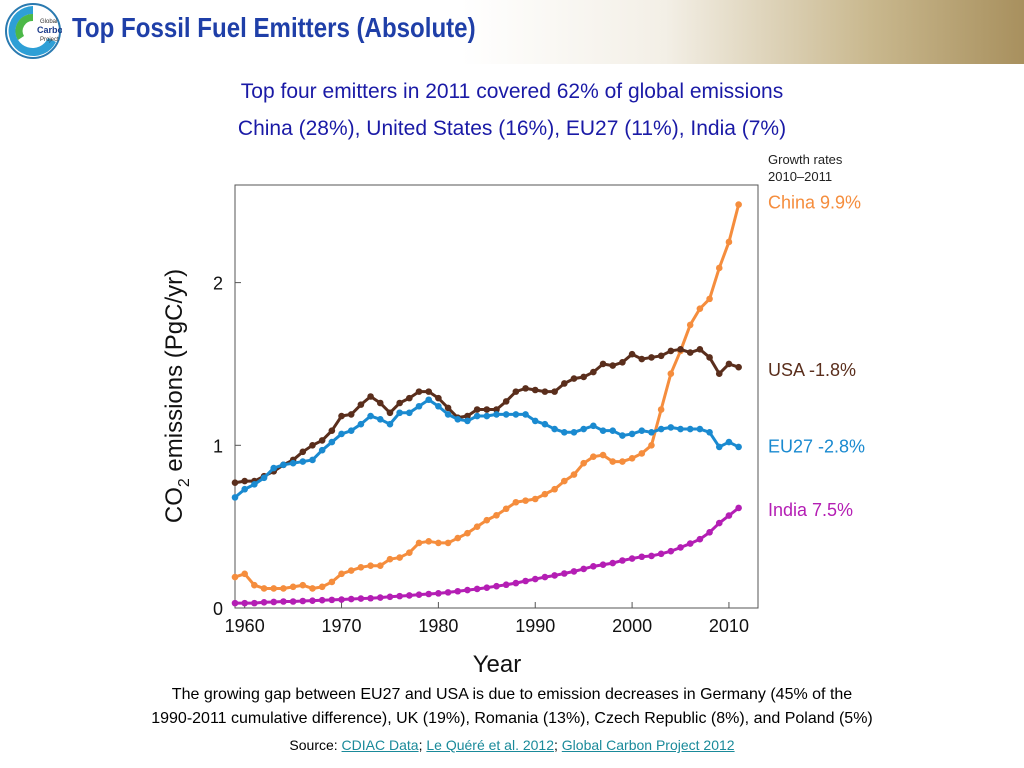 The image size is (1024, 768). What do you see at coordinates (315, 745) in the screenshot?
I see `source-label: Source:` at bounding box center [315, 745].